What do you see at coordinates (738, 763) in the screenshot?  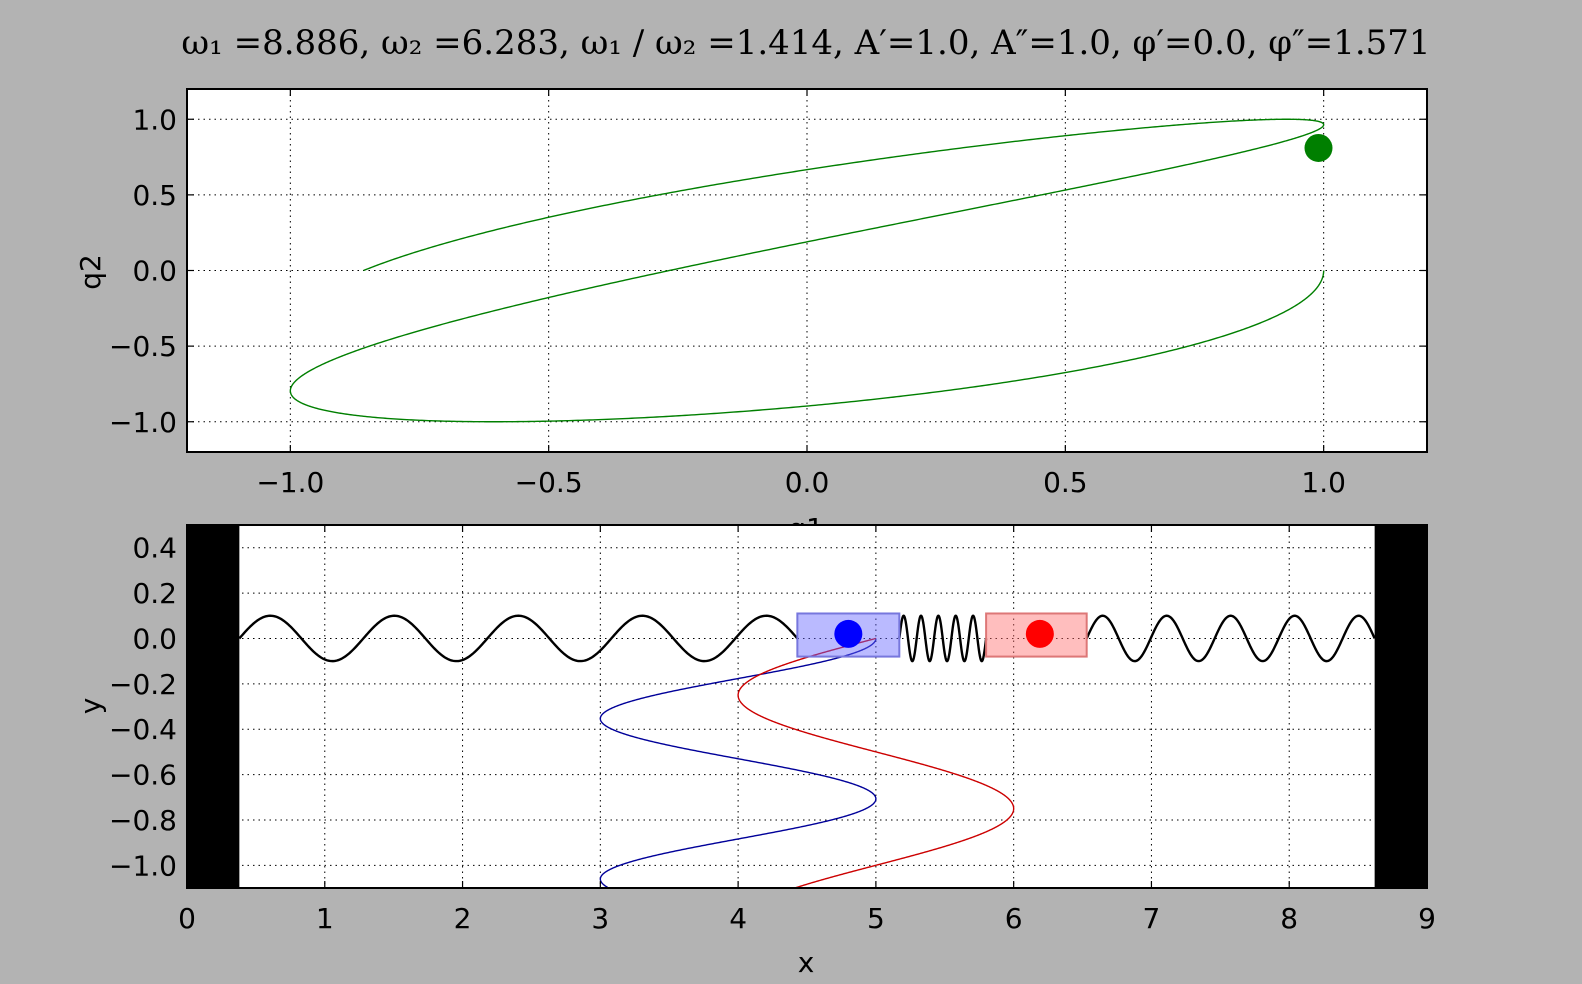 I see `mass1-trace-line` at bounding box center [738, 763].